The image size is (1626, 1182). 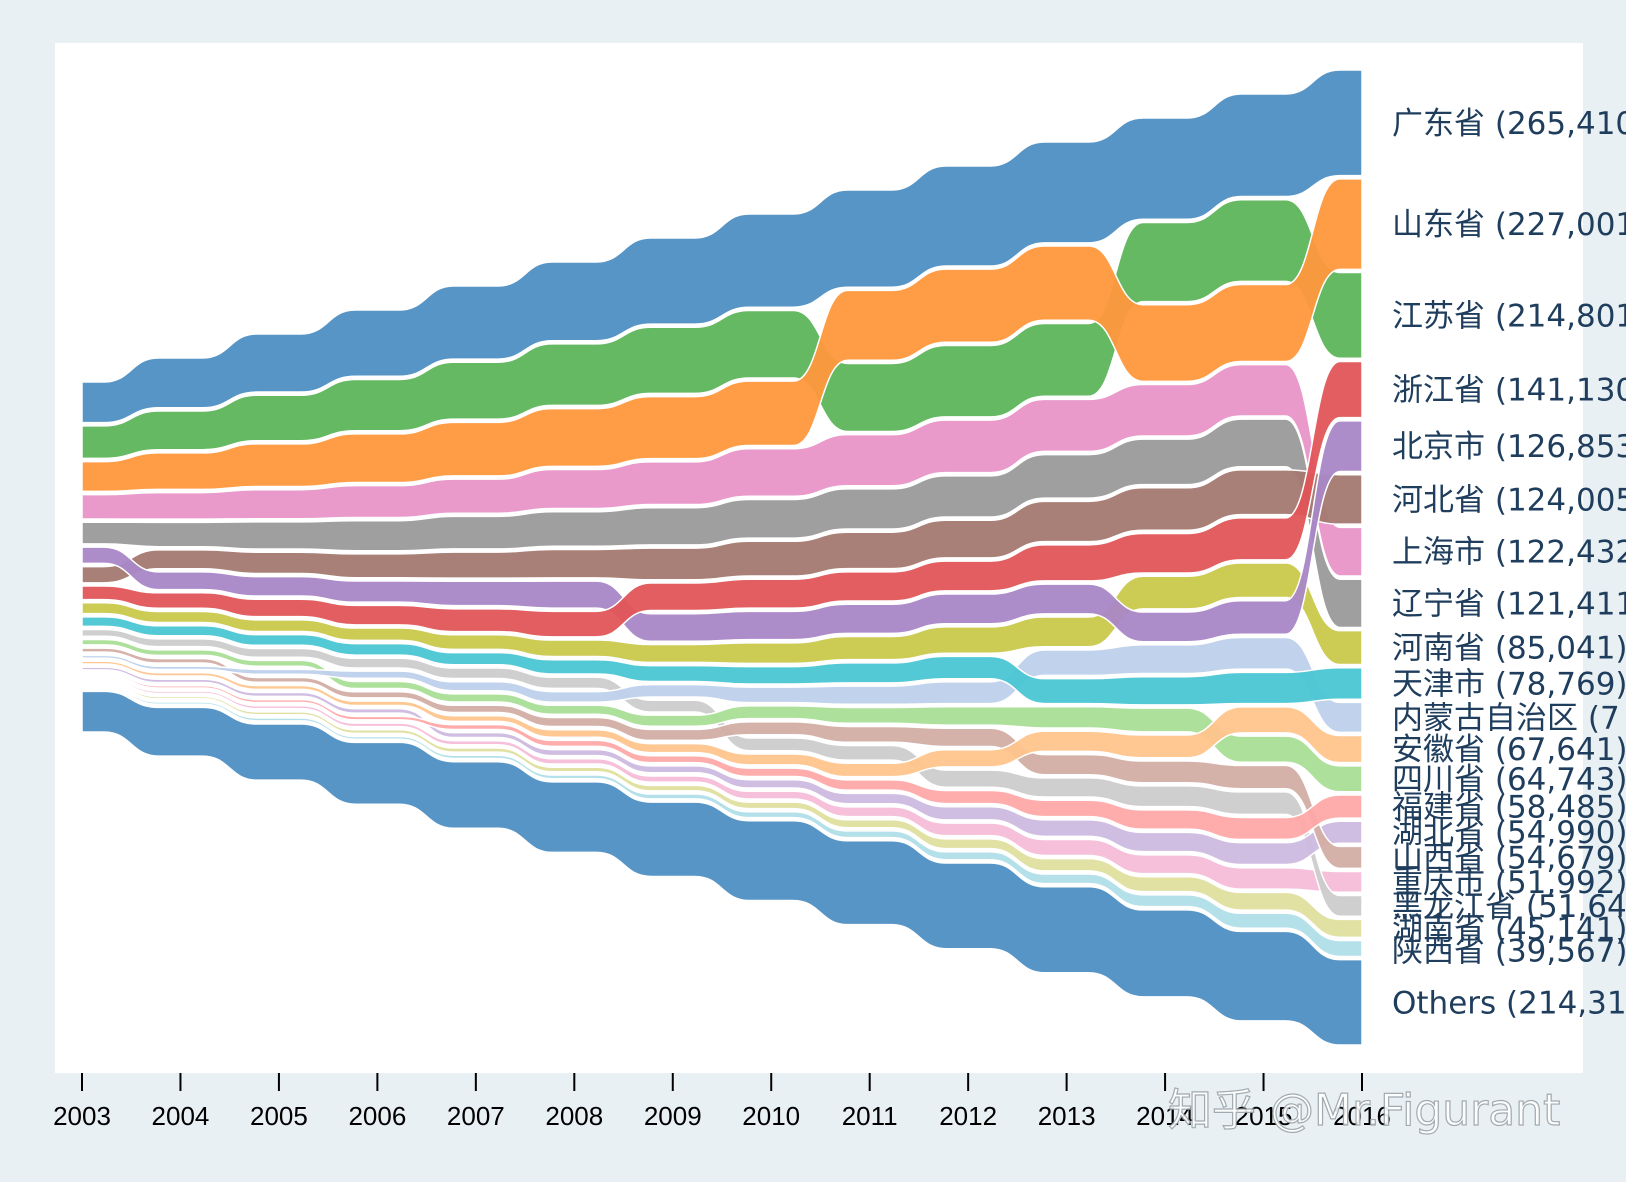 What do you see at coordinates (1362, 1116) in the screenshot?
I see `x-tick-label: 2016` at bounding box center [1362, 1116].